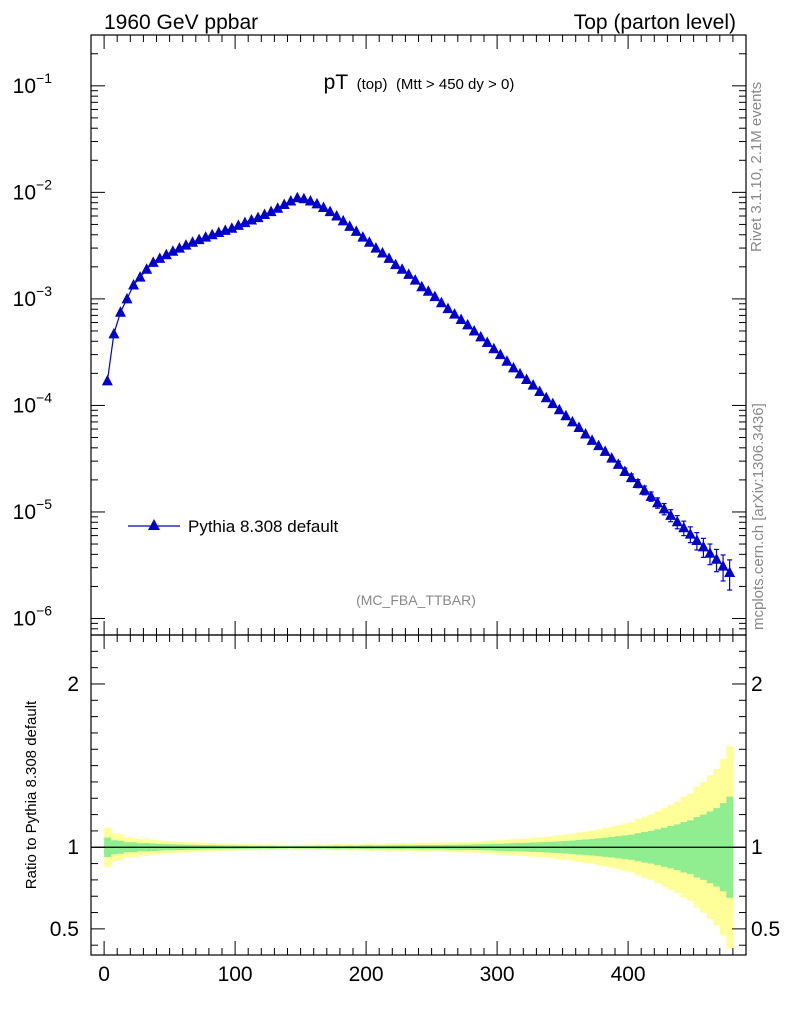 Image resolution: width=786 pixels, height=1024 pixels. Describe the element at coordinates (33, 510) in the screenshot. I see `y-tick-label: 10⁻⁵` at that location.